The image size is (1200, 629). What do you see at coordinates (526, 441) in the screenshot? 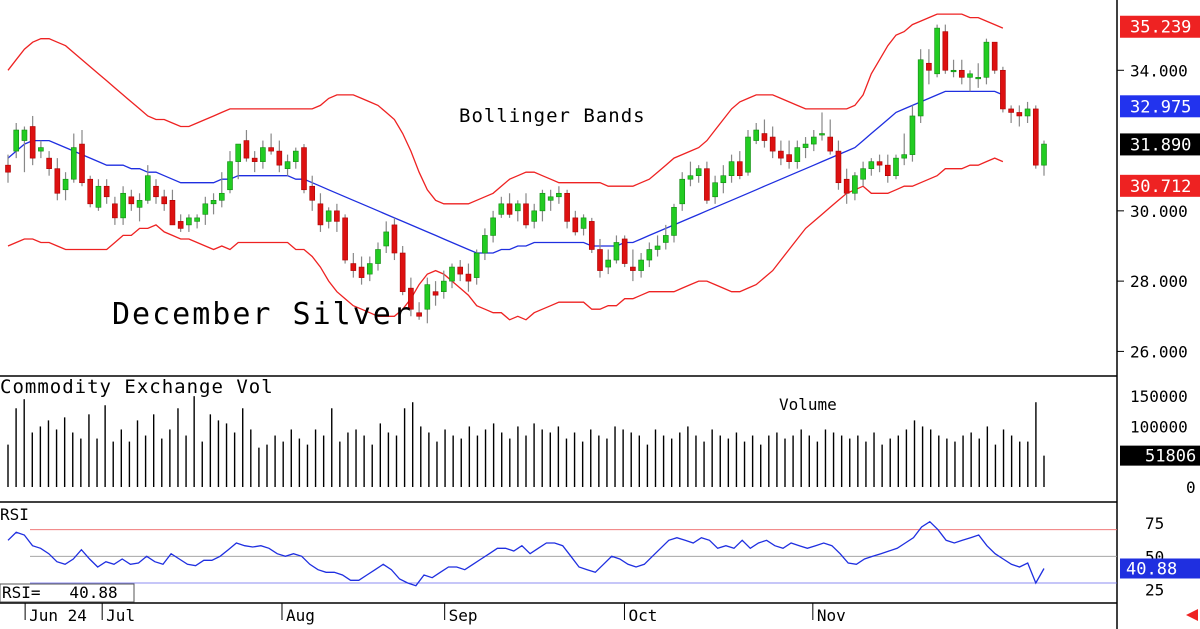
I see `volume-bars` at bounding box center [526, 441].